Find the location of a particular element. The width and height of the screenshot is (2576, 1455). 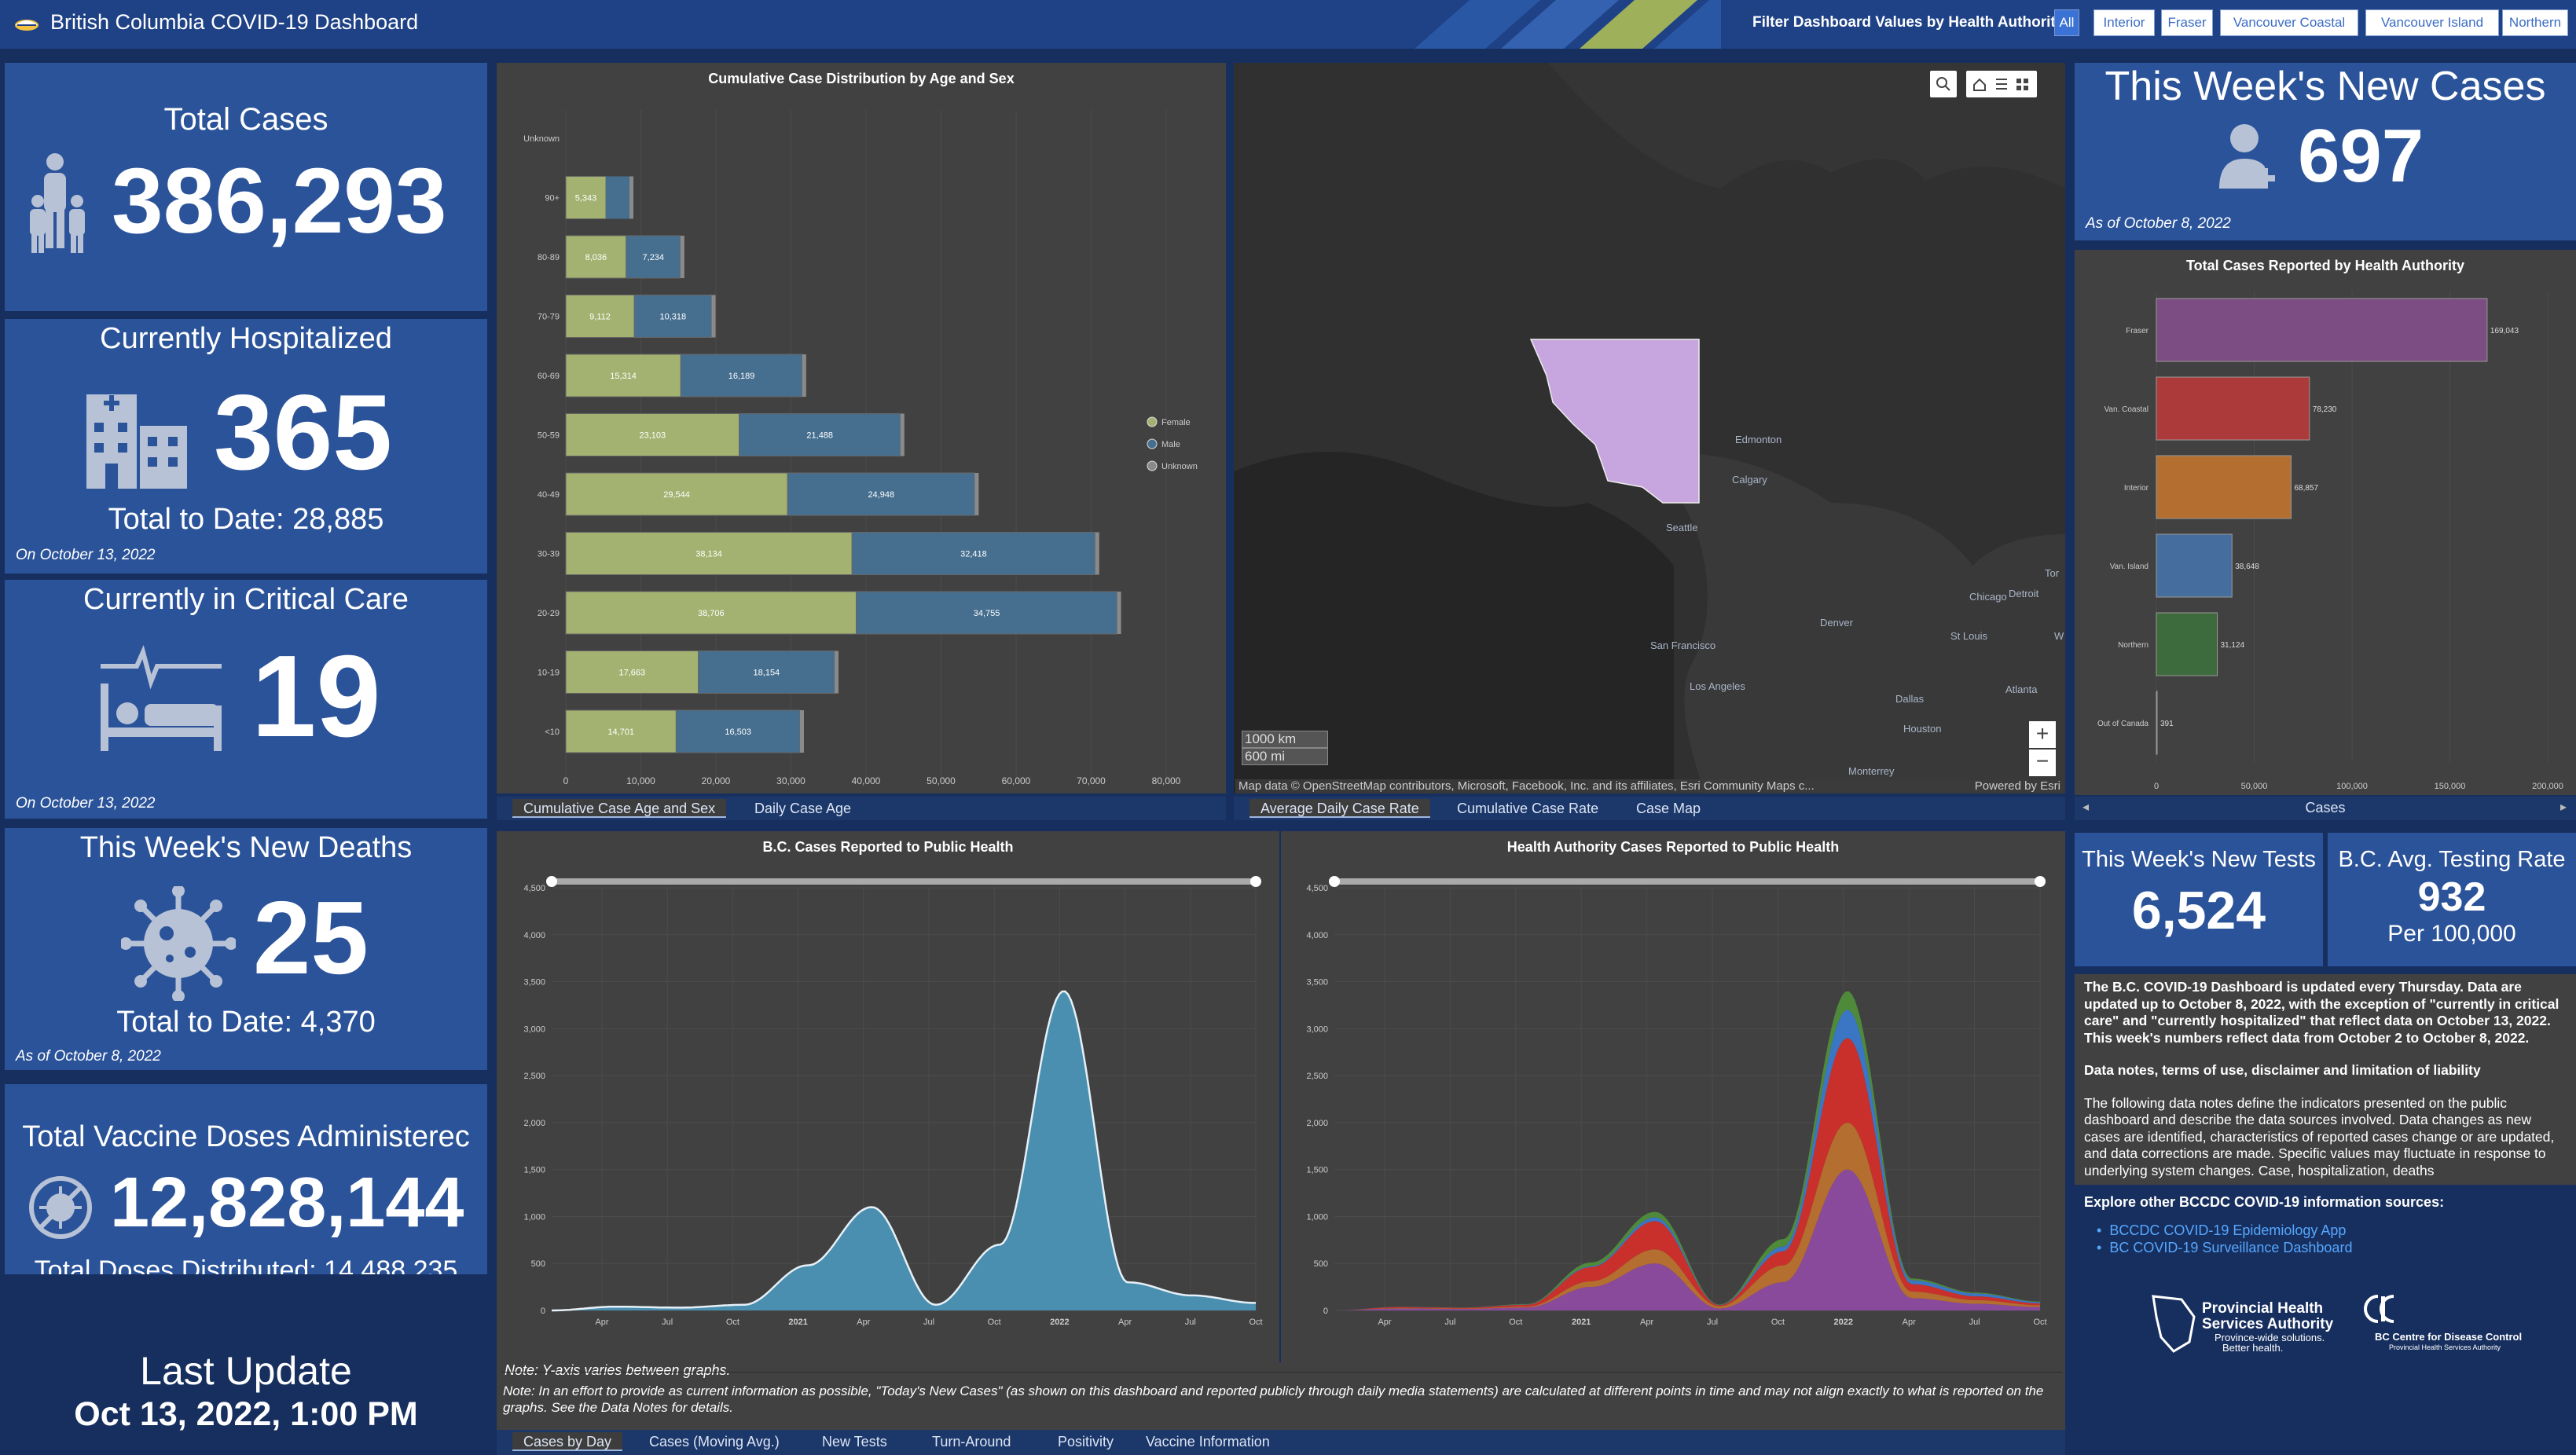

bar-value-label: 32,418 is located at coordinates (973, 554).